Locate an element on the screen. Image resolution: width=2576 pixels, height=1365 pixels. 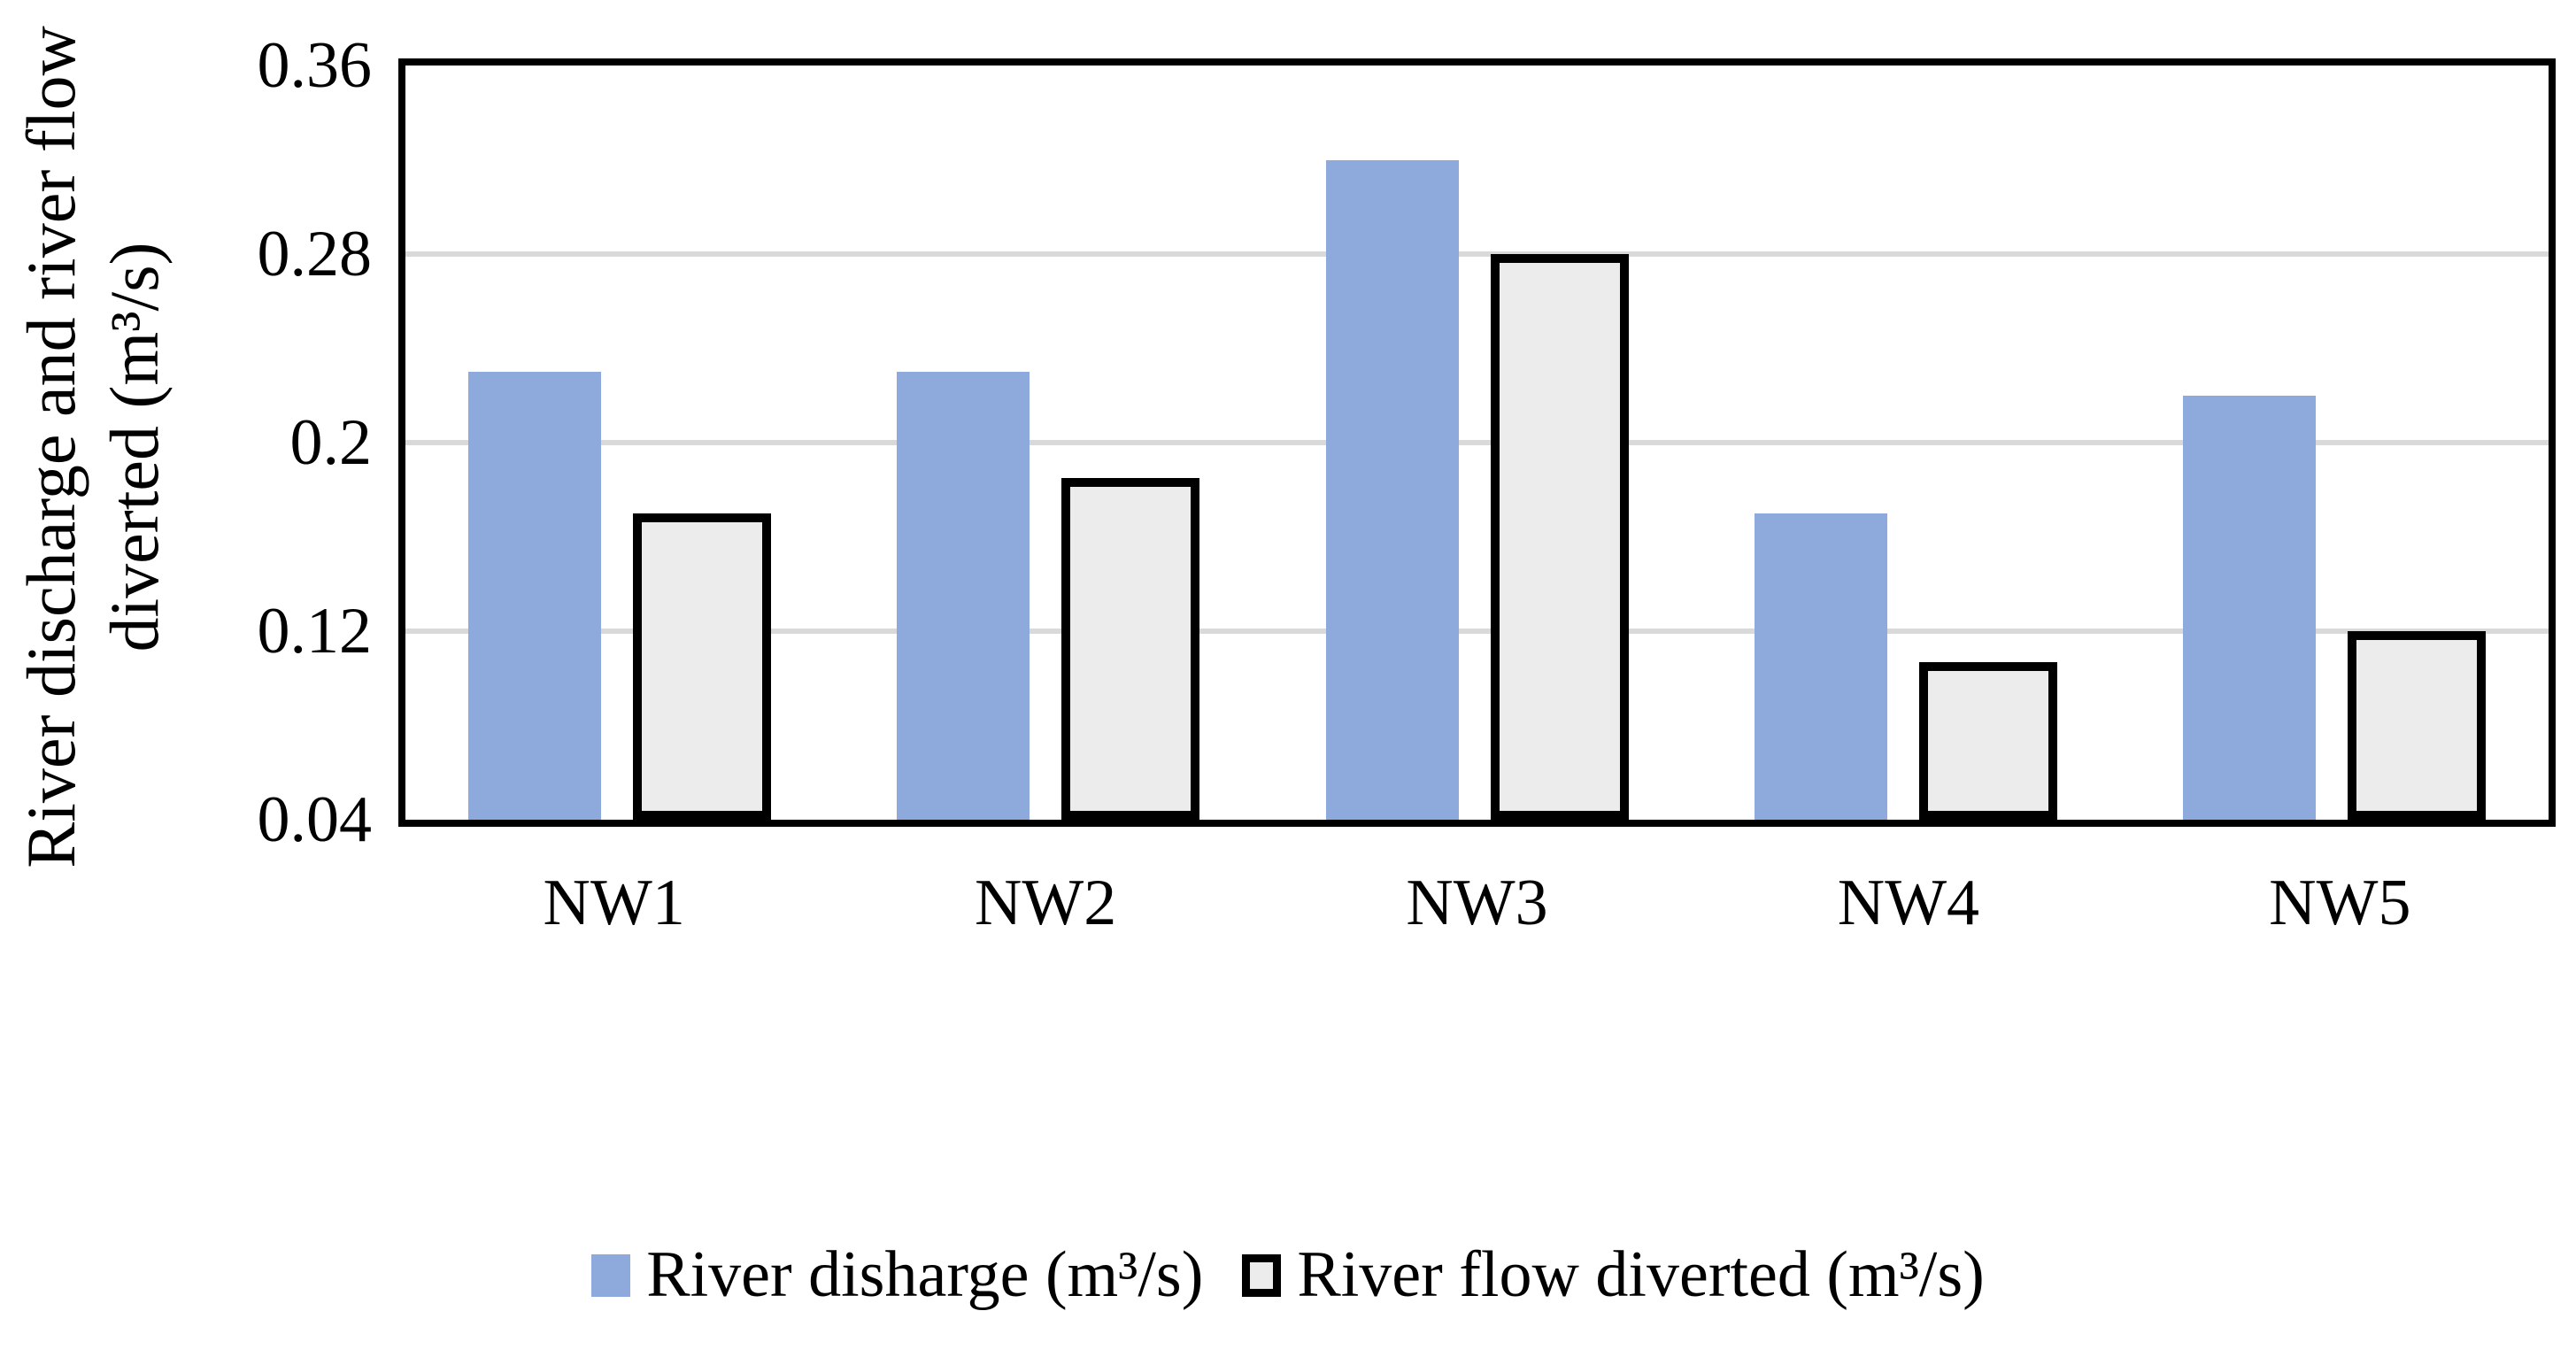
bar-group-nw4 is located at coordinates (1906, 443).